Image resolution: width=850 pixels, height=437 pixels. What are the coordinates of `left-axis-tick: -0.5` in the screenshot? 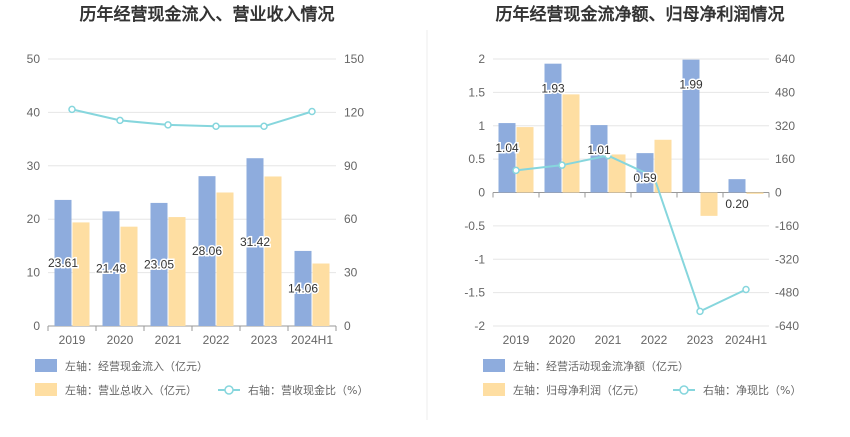 It's located at (474, 226).